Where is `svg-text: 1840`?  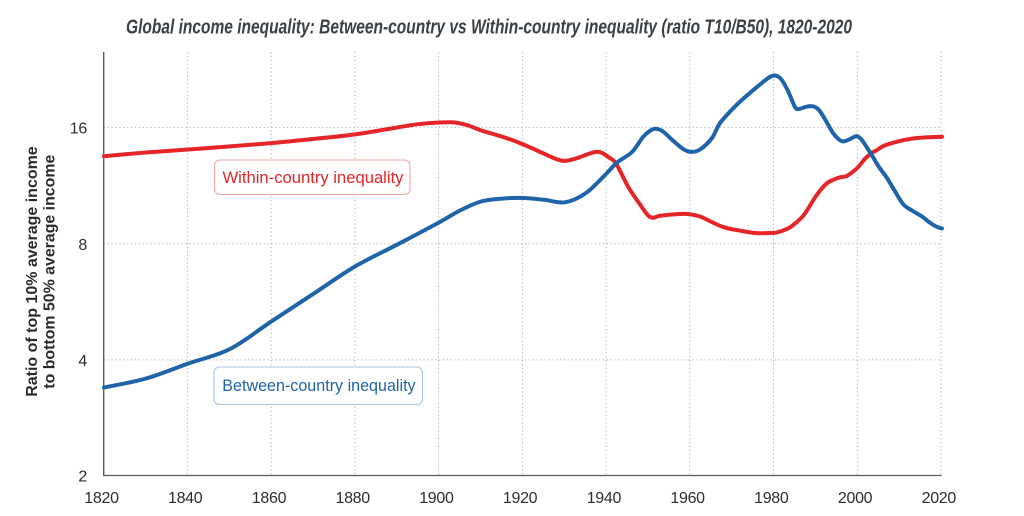 svg-text: 1840 is located at coordinates (185, 498).